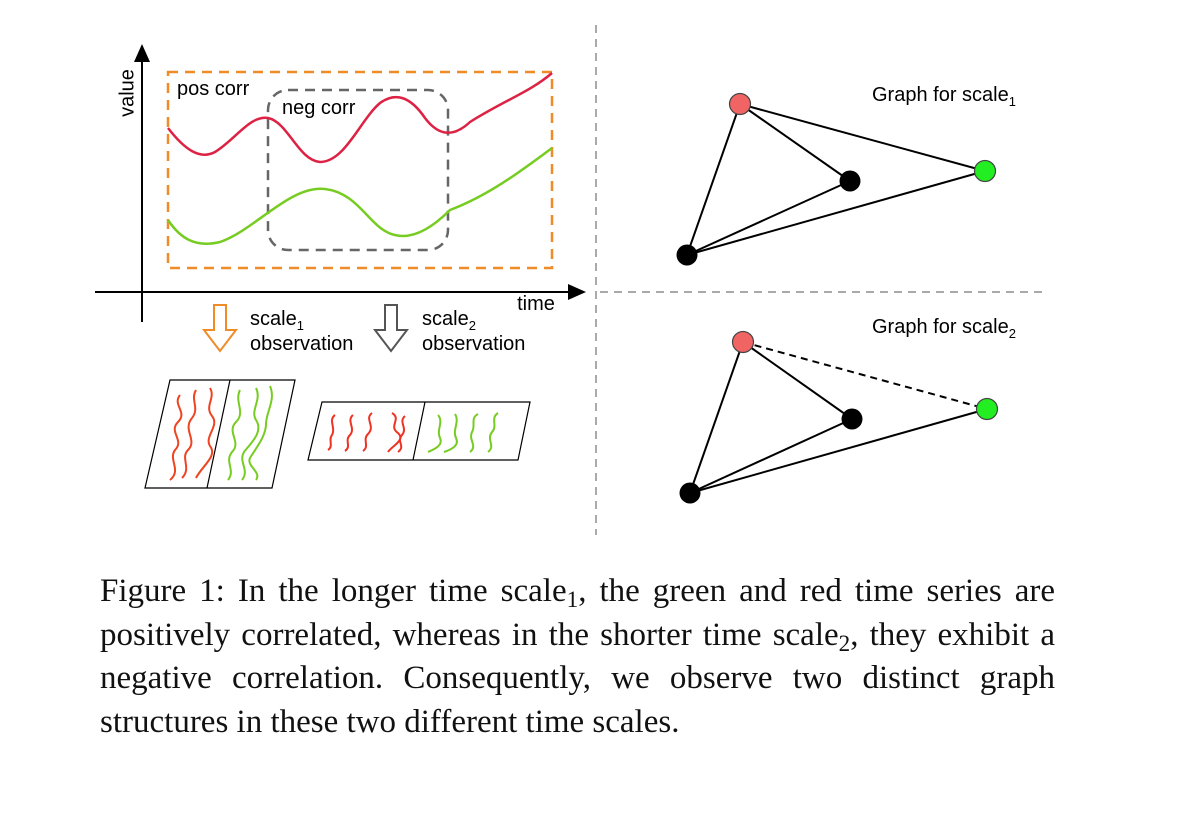  What do you see at coordinates (463, 432) in the screenshot?
I see `scale2-green-squiggles` at bounding box center [463, 432].